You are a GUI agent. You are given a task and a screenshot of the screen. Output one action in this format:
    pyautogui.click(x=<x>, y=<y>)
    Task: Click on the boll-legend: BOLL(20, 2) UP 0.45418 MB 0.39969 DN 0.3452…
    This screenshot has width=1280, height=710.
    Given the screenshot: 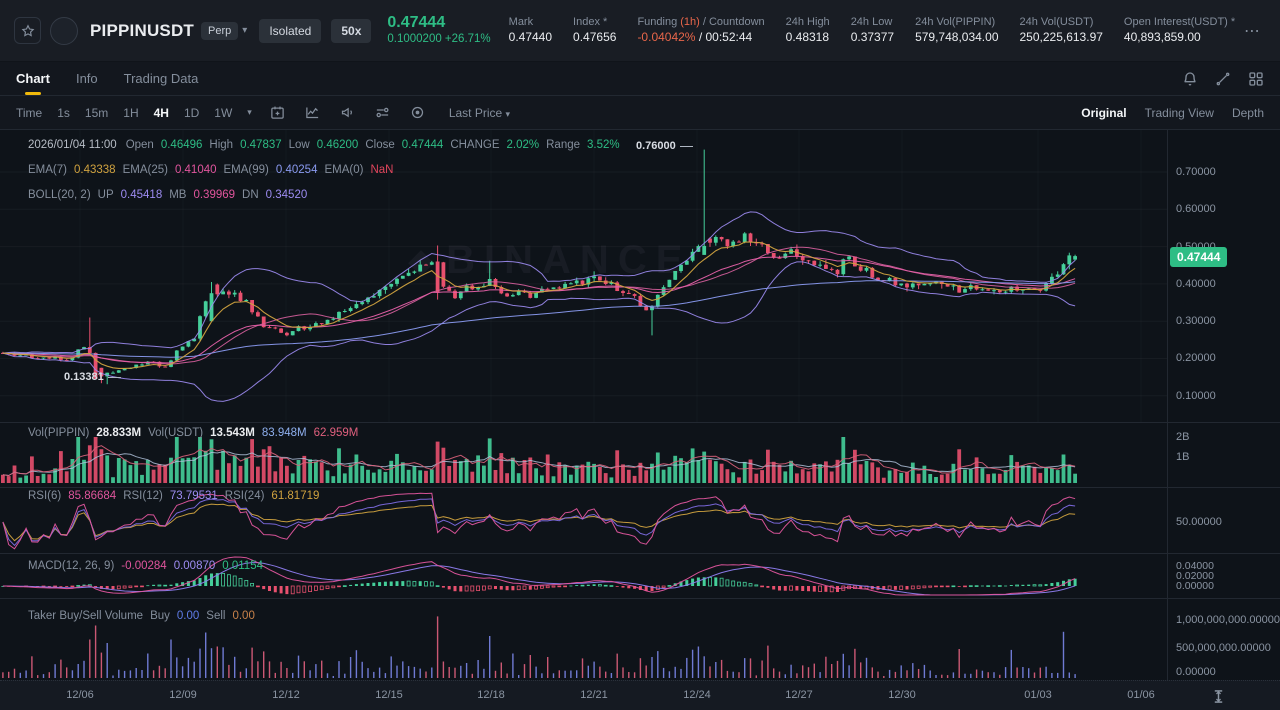 What is the action you would take?
    pyautogui.click(x=168, y=195)
    